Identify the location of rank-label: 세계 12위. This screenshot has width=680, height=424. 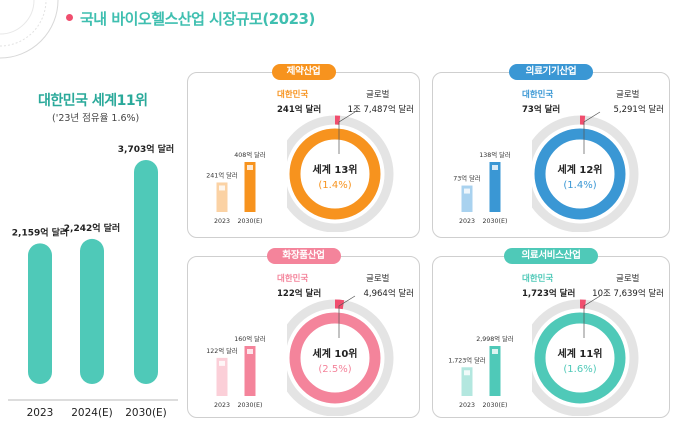
(580, 169).